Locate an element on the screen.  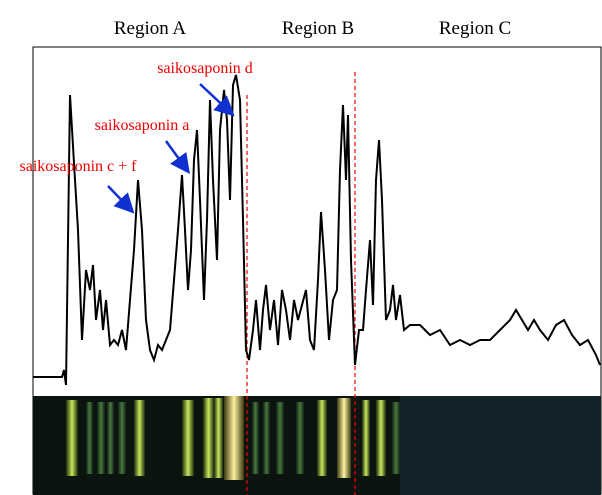
region-label: Region A is located at coordinates (150, 28).